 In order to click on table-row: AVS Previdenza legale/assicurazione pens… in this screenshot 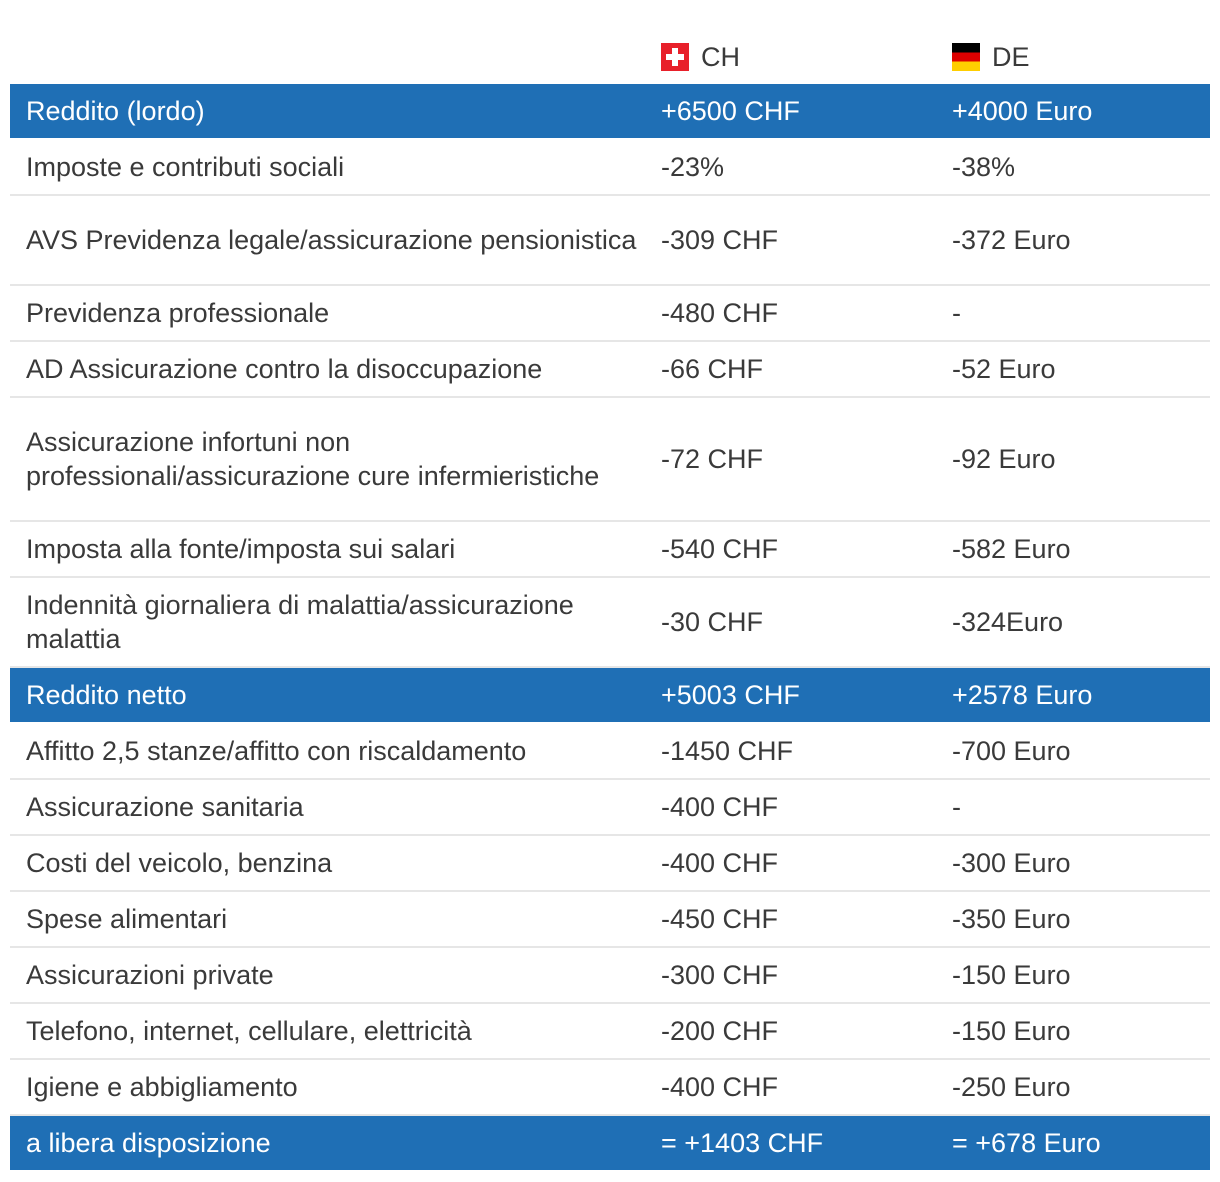, I will do `click(610, 241)`.